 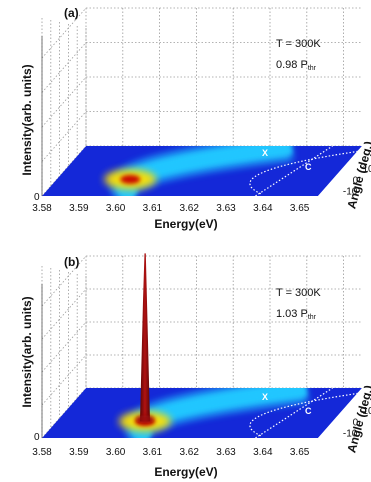 I want to click on panel-label-a: (a), so click(x=71, y=13).